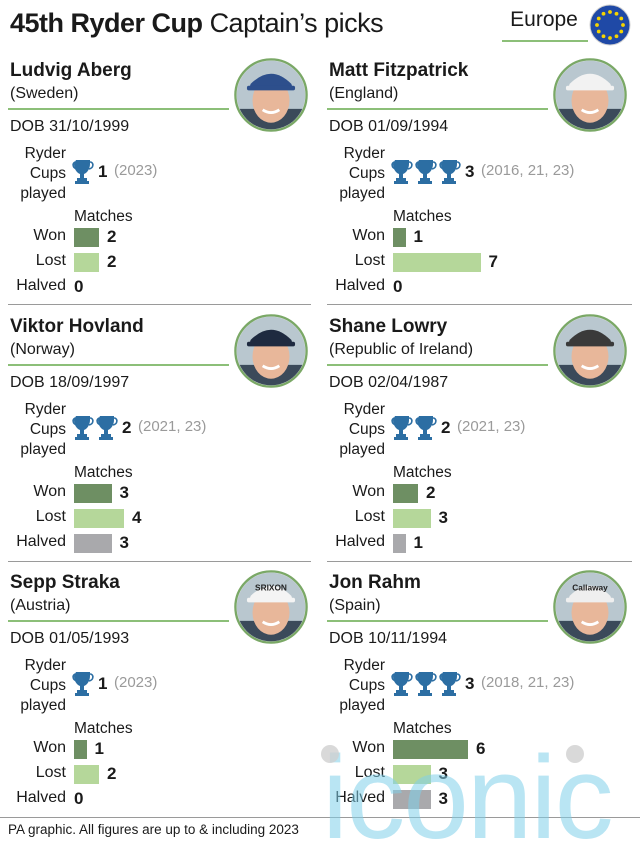  Describe the element at coordinates (355, 605) in the screenshot. I see `player-country: (Spain)` at that location.